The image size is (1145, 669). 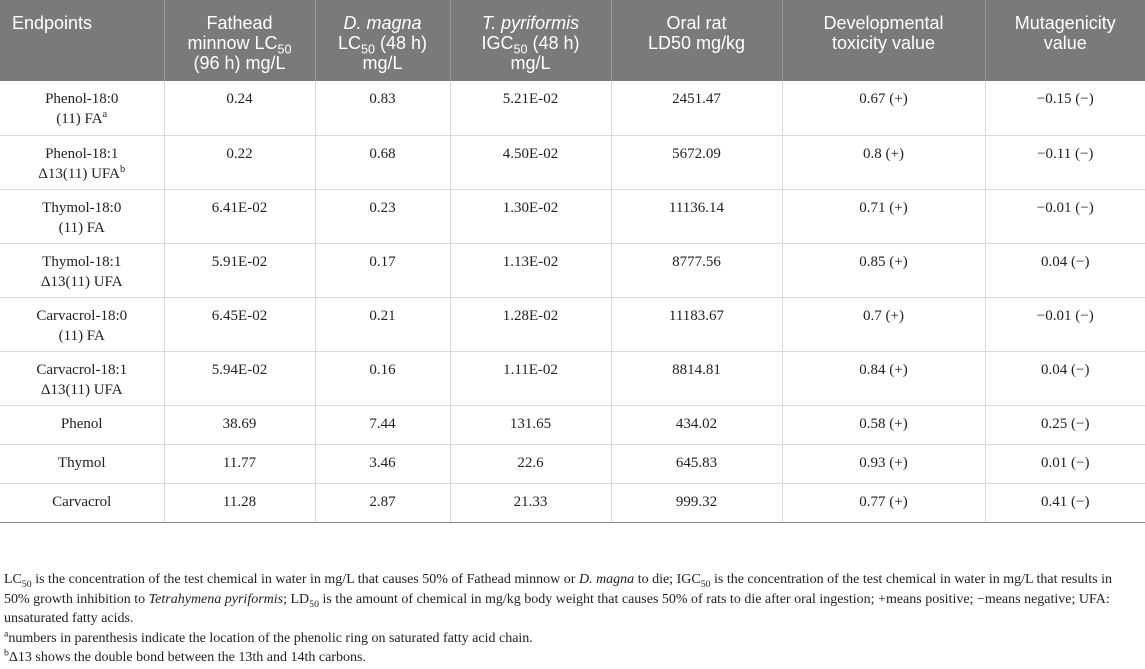 I want to click on header-label: Developmental, so click(x=883, y=23).